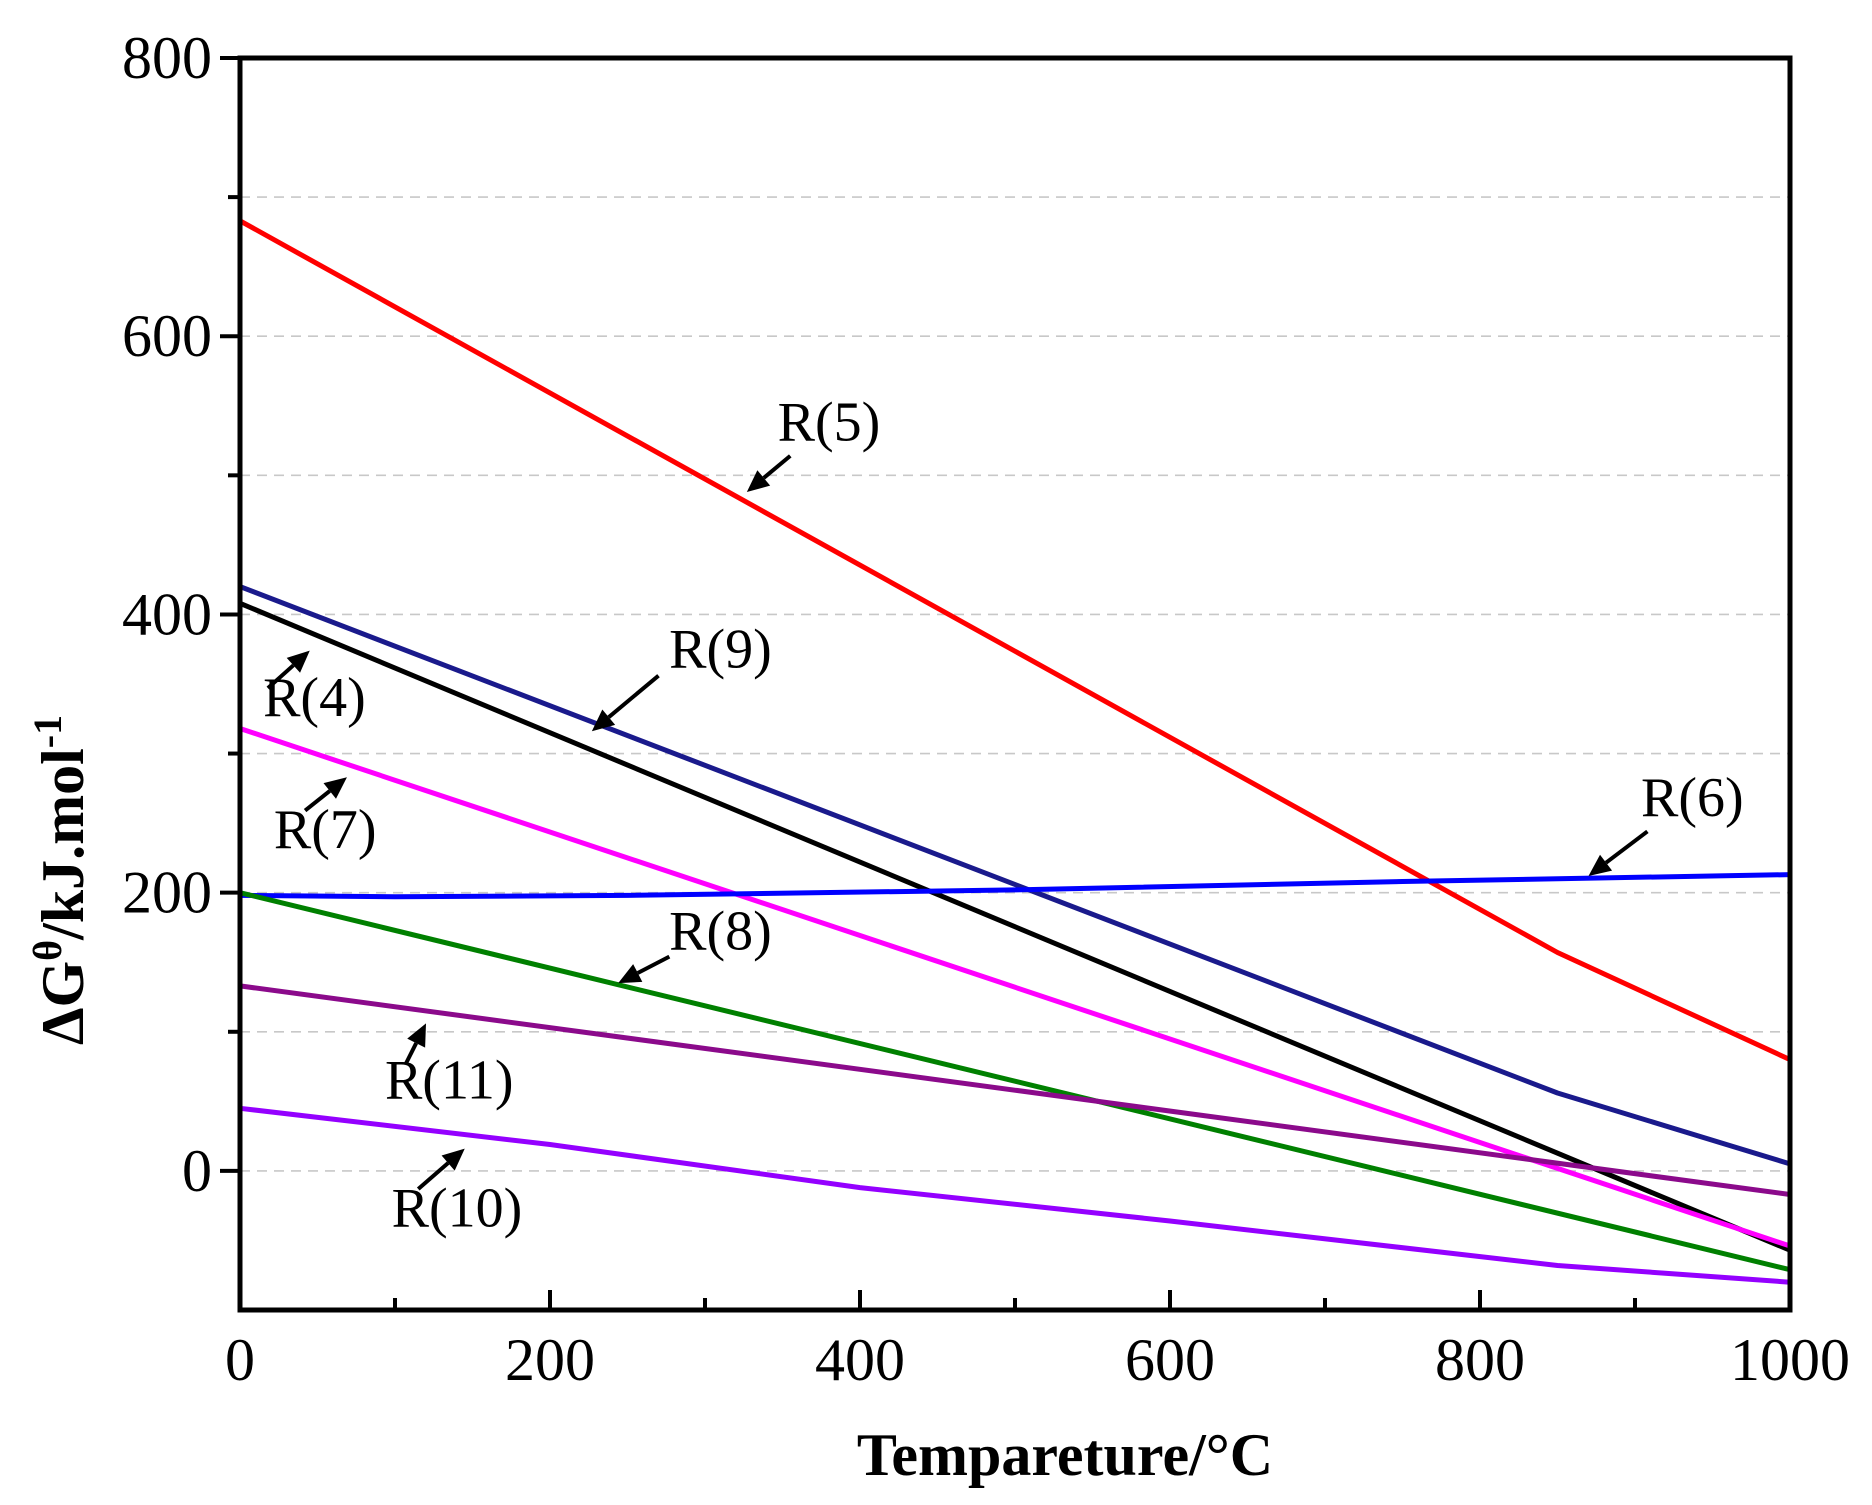 The image size is (1872, 1505). What do you see at coordinates (63, 1003) in the screenshot?
I see `y-axis-title-prefix: ΔG` at bounding box center [63, 1003].